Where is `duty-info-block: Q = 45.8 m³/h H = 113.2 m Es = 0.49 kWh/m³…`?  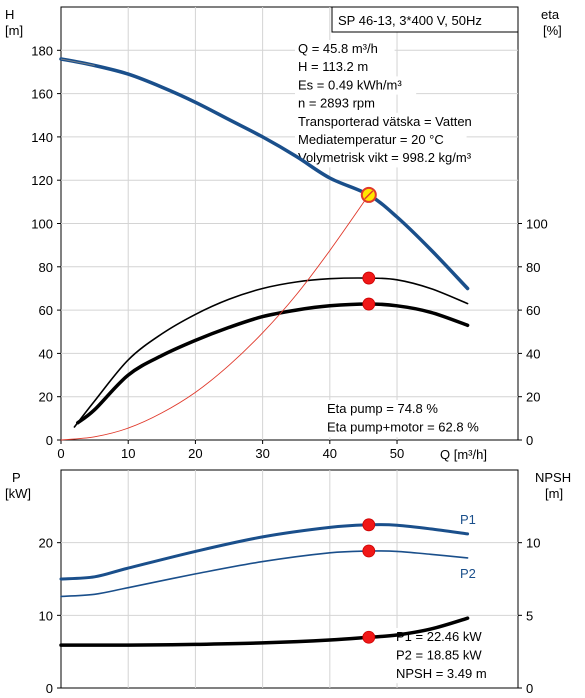 duty-info-block: Q = 45.8 m³/h H = 113.2 m Es = 0.49 kWh/m³… is located at coordinates (406, 104).